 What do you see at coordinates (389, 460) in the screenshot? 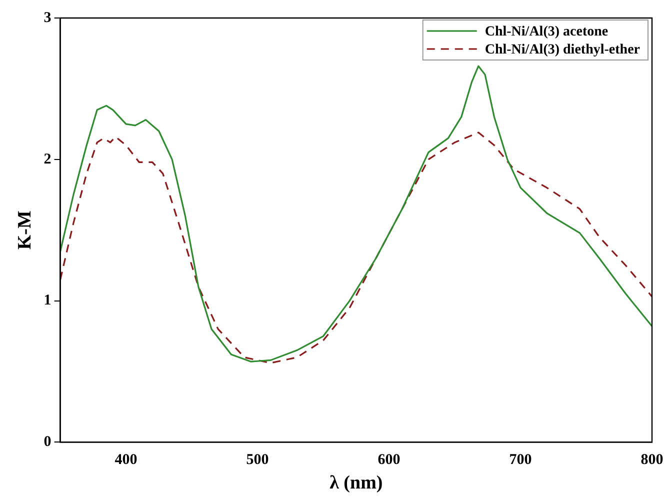
I see `x-tick-label: 600` at bounding box center [389, 460].